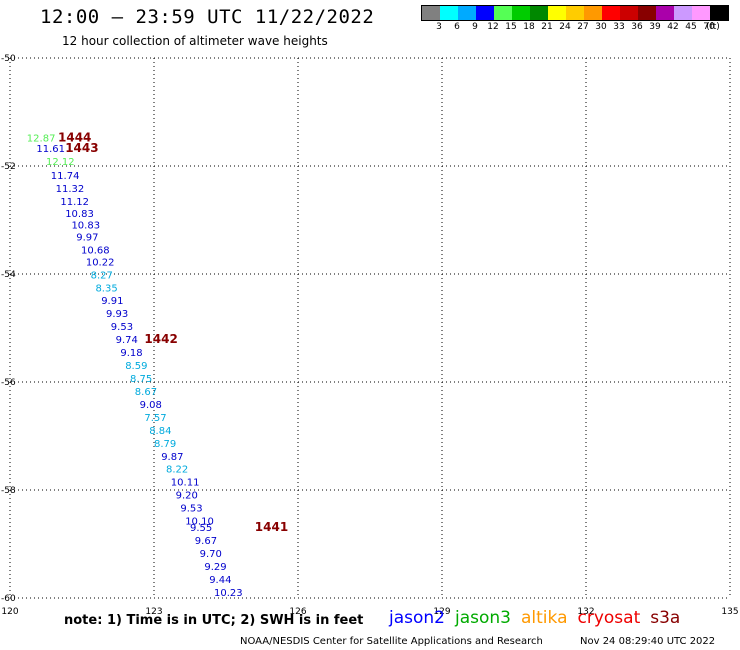 This screenshot has height=650, width=740. Describe the element at coordinates (60, 162) in the screenshot. I see `wave-height-value: 12.12` at that location.